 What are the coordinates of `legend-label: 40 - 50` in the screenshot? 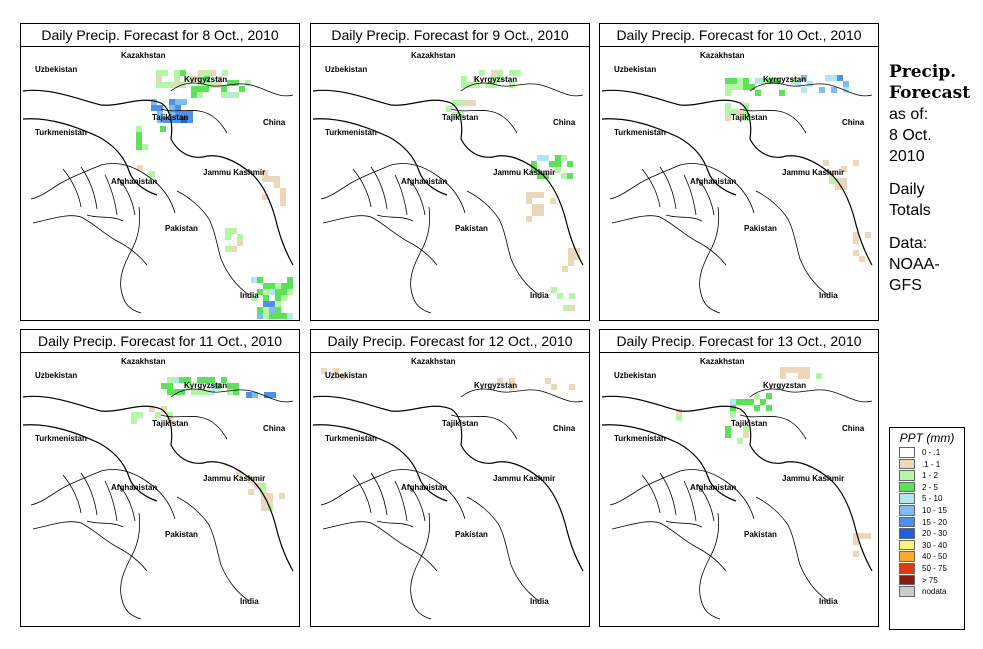 It's located at (934, 557).